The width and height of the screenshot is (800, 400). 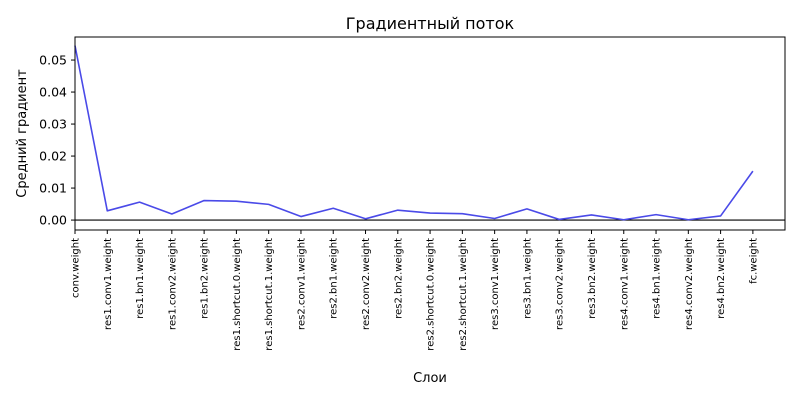 What do you see at coordinates (592, 278) in the screenshot?
I see `x-tick-label: res3.bn2.weight` at bounding box center [592, 278].